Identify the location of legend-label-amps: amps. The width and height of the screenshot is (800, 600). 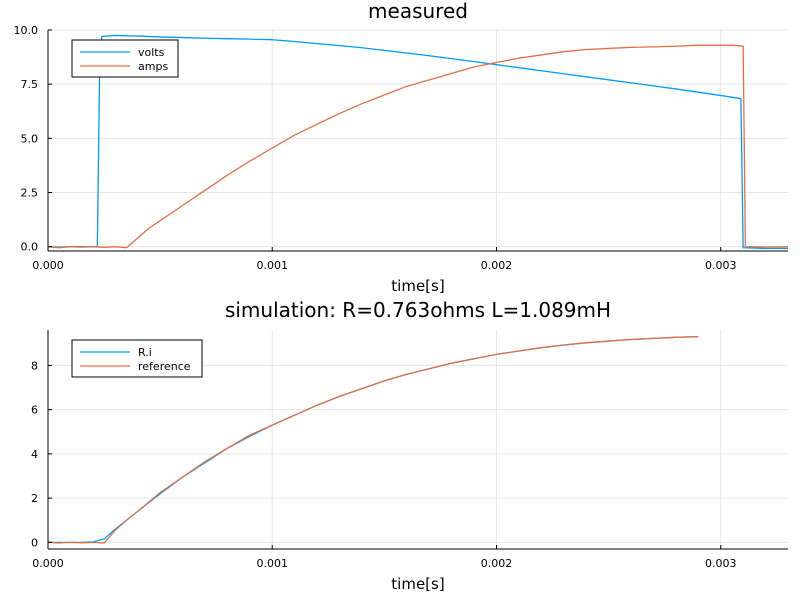
(153, 66).